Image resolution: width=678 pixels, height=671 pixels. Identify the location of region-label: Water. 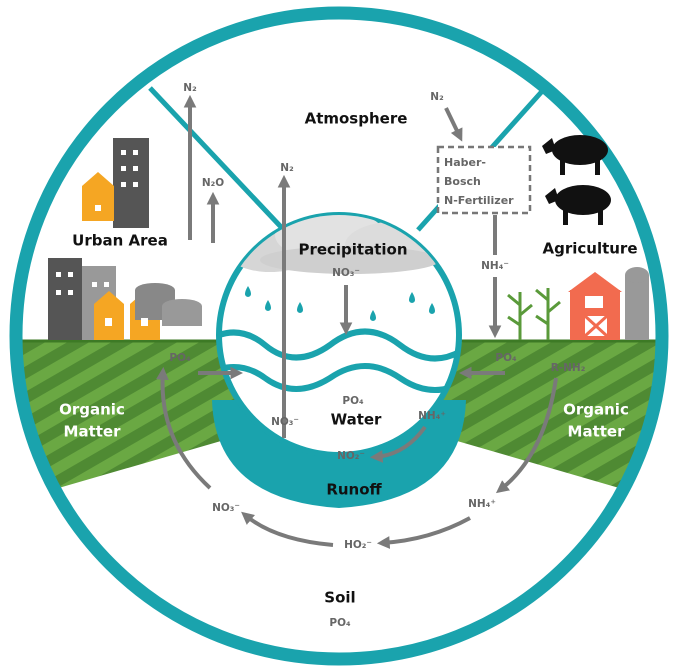
(356, 420).